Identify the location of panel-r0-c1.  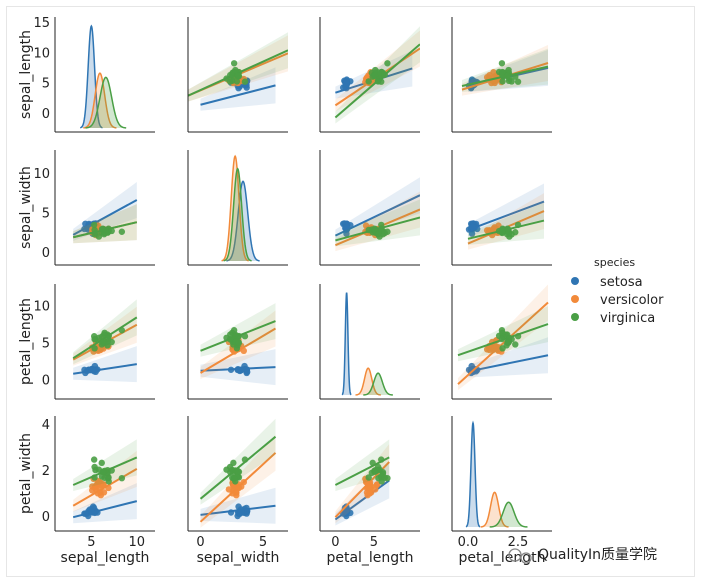
(237, 75).